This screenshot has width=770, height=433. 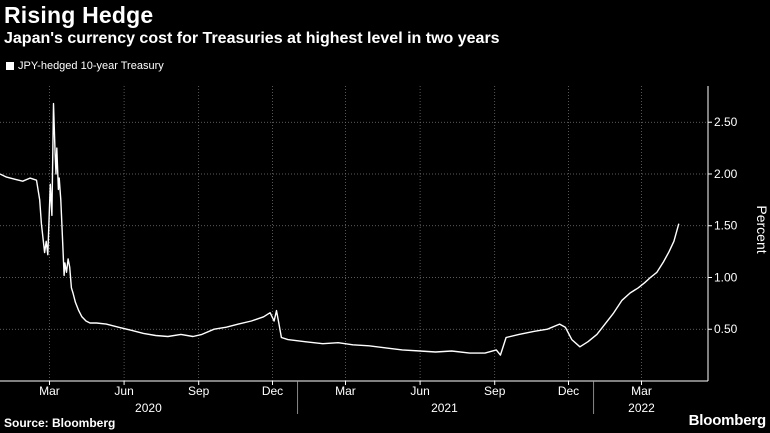 I want to click on source-note: Source: Bloomberg, so click(x=60, y=423).